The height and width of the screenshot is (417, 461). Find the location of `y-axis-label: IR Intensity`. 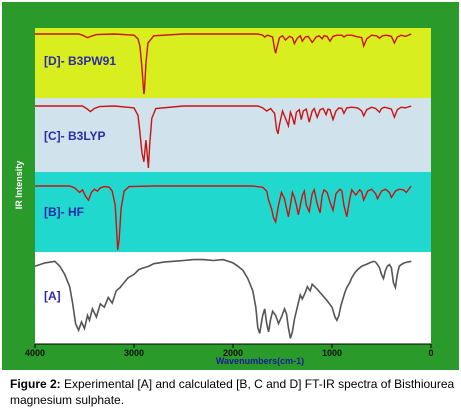

y-axis-label: IR Intensity is located at coordinates (19, 185).